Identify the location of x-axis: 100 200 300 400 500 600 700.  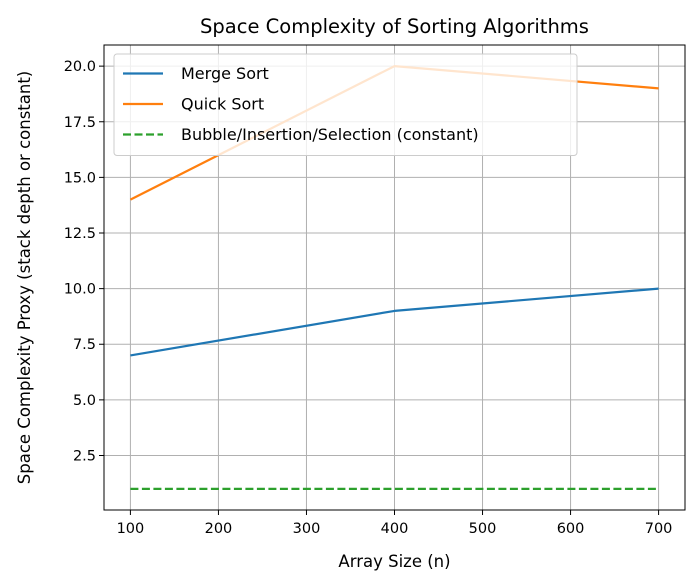
(395, 523).